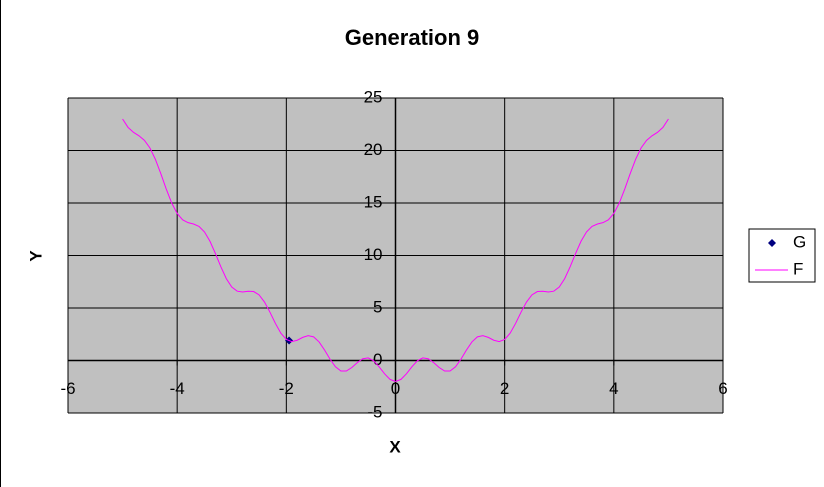 The height and width of the screenshot is (487, 824). What do you see at coordinates (373, 149) in the screenshot?
I see `y-tick-label: 20` at bounding box center [373, 149].